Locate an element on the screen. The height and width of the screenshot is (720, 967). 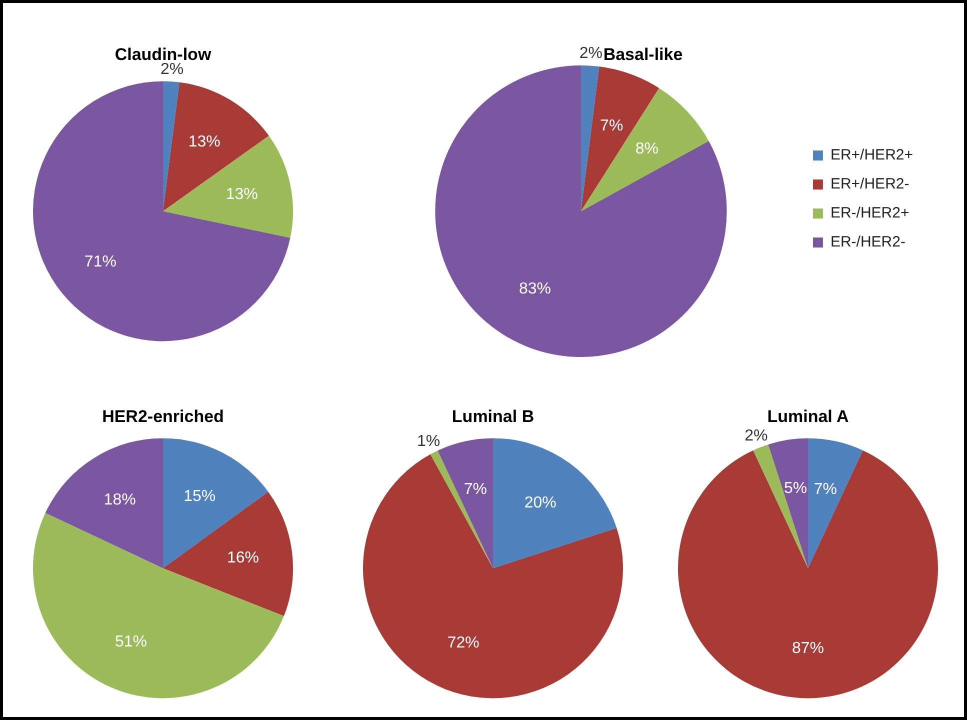
data-label: 1% is located at coordinates (428, 441).